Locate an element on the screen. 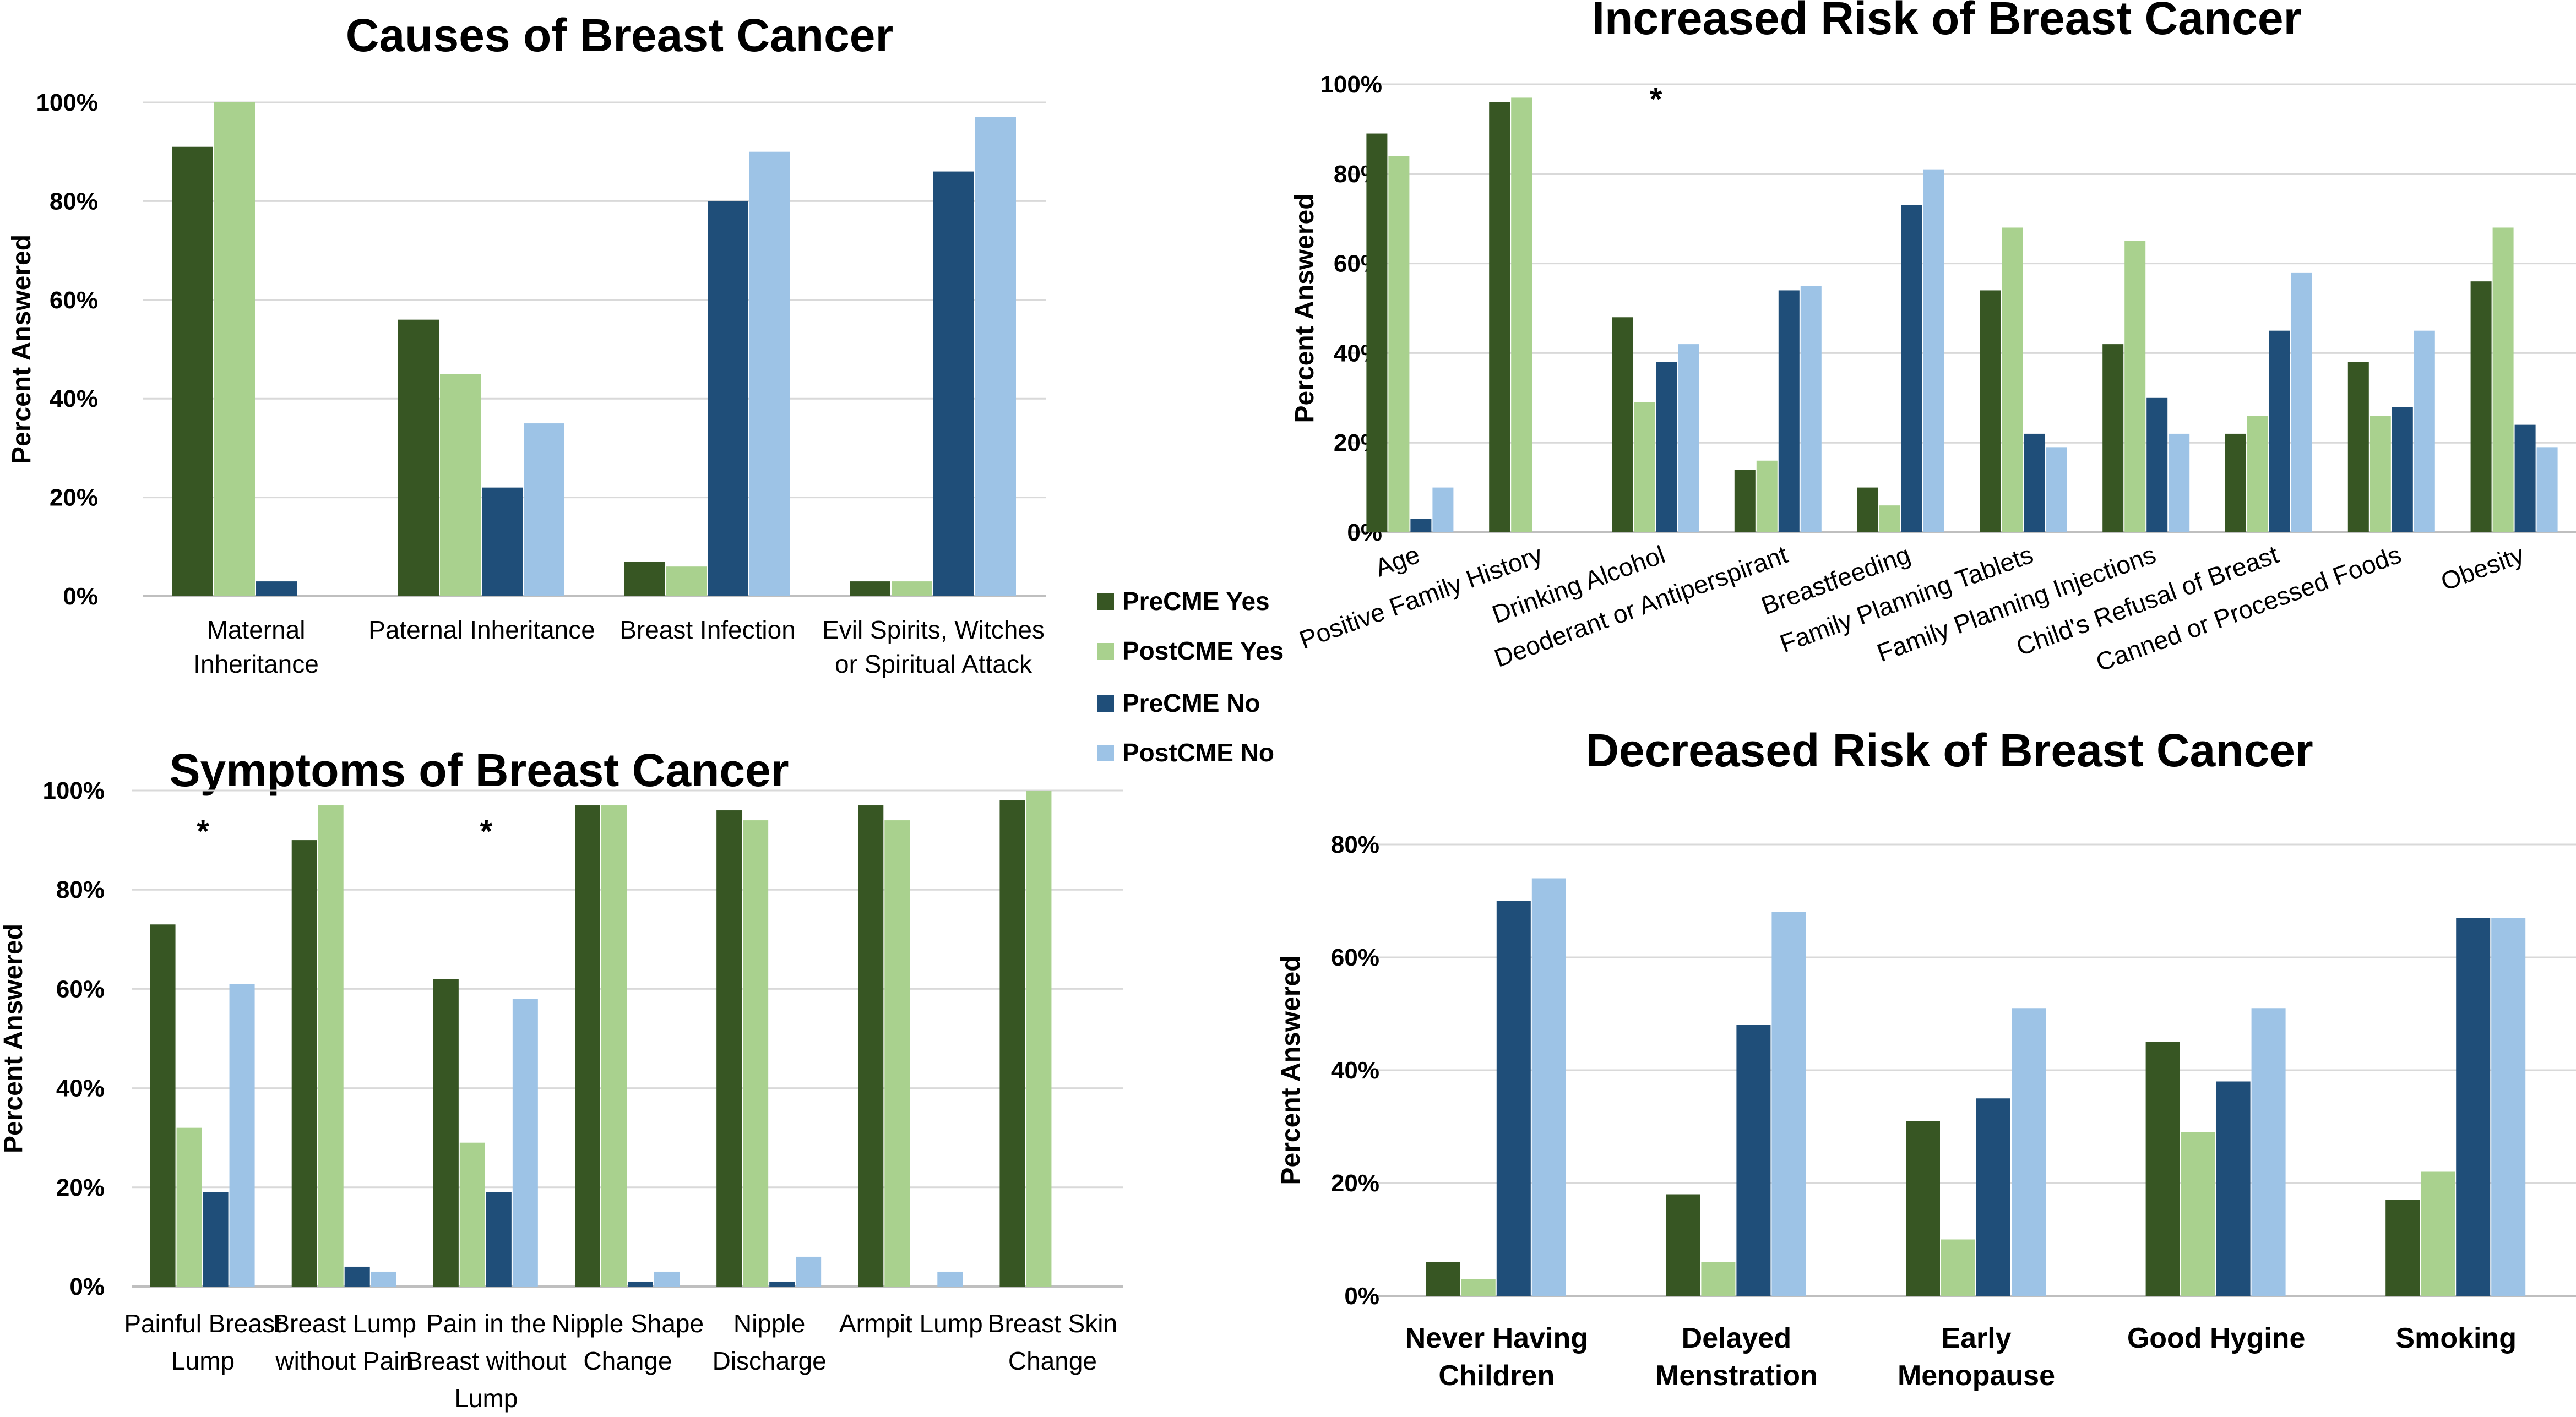 Image resolution: width=2576 pixels, height=1417 pixels. legend-label: PreCME No is located at coordinates (1191, 703).